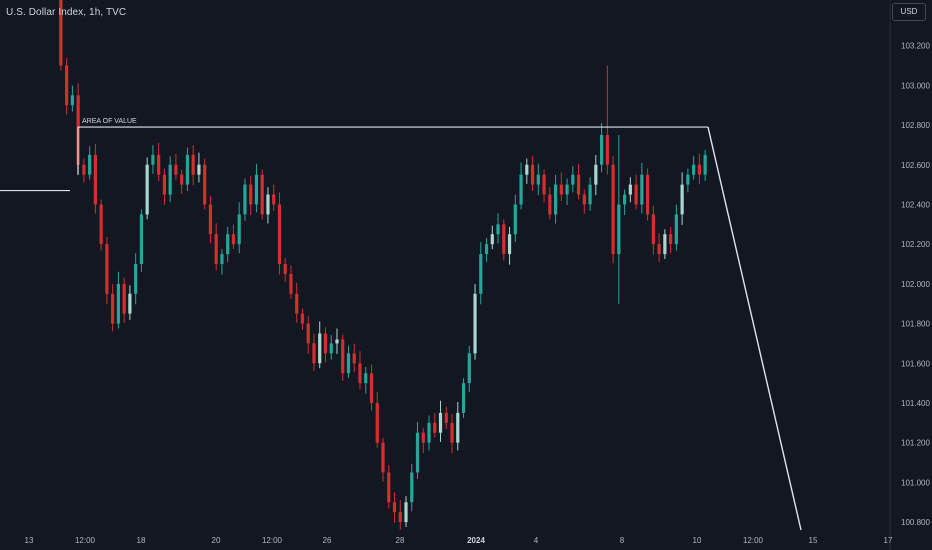 This screenshot has height=550, width=932. What do you see at coordinates (813, 540) in the screenshot?
I see `x-tick-label: 15` at bounding box center [813, 540].